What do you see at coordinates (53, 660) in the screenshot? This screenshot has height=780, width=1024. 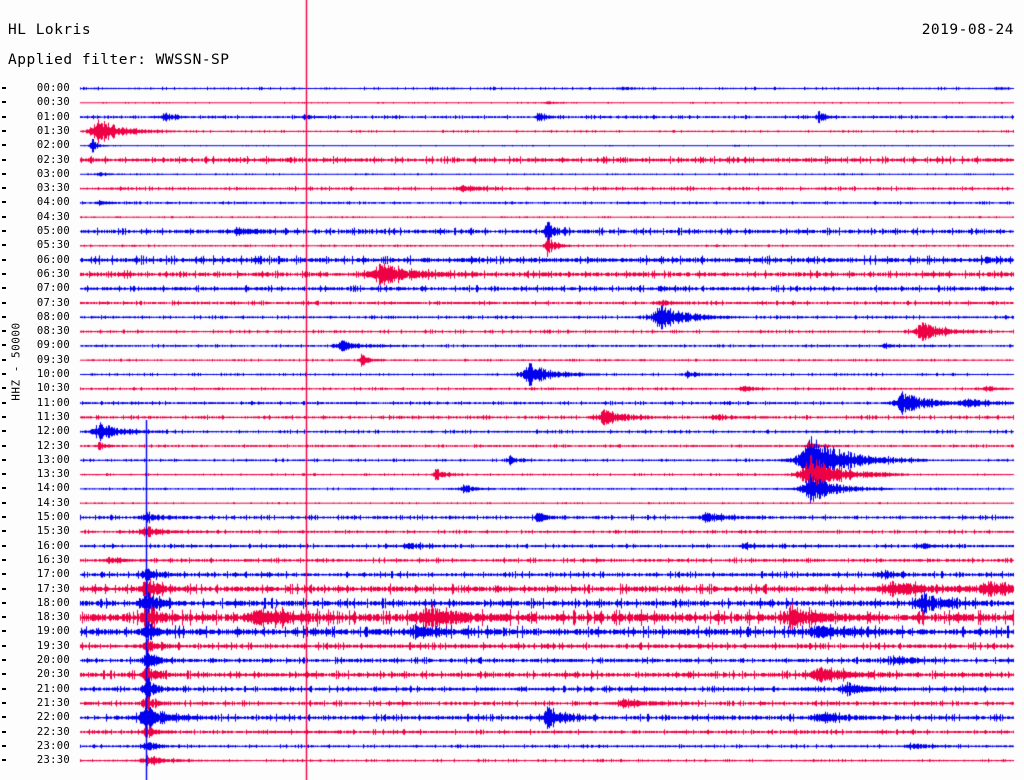 I see `time-axis-label: 20:00` at bounding box center [53, 660].